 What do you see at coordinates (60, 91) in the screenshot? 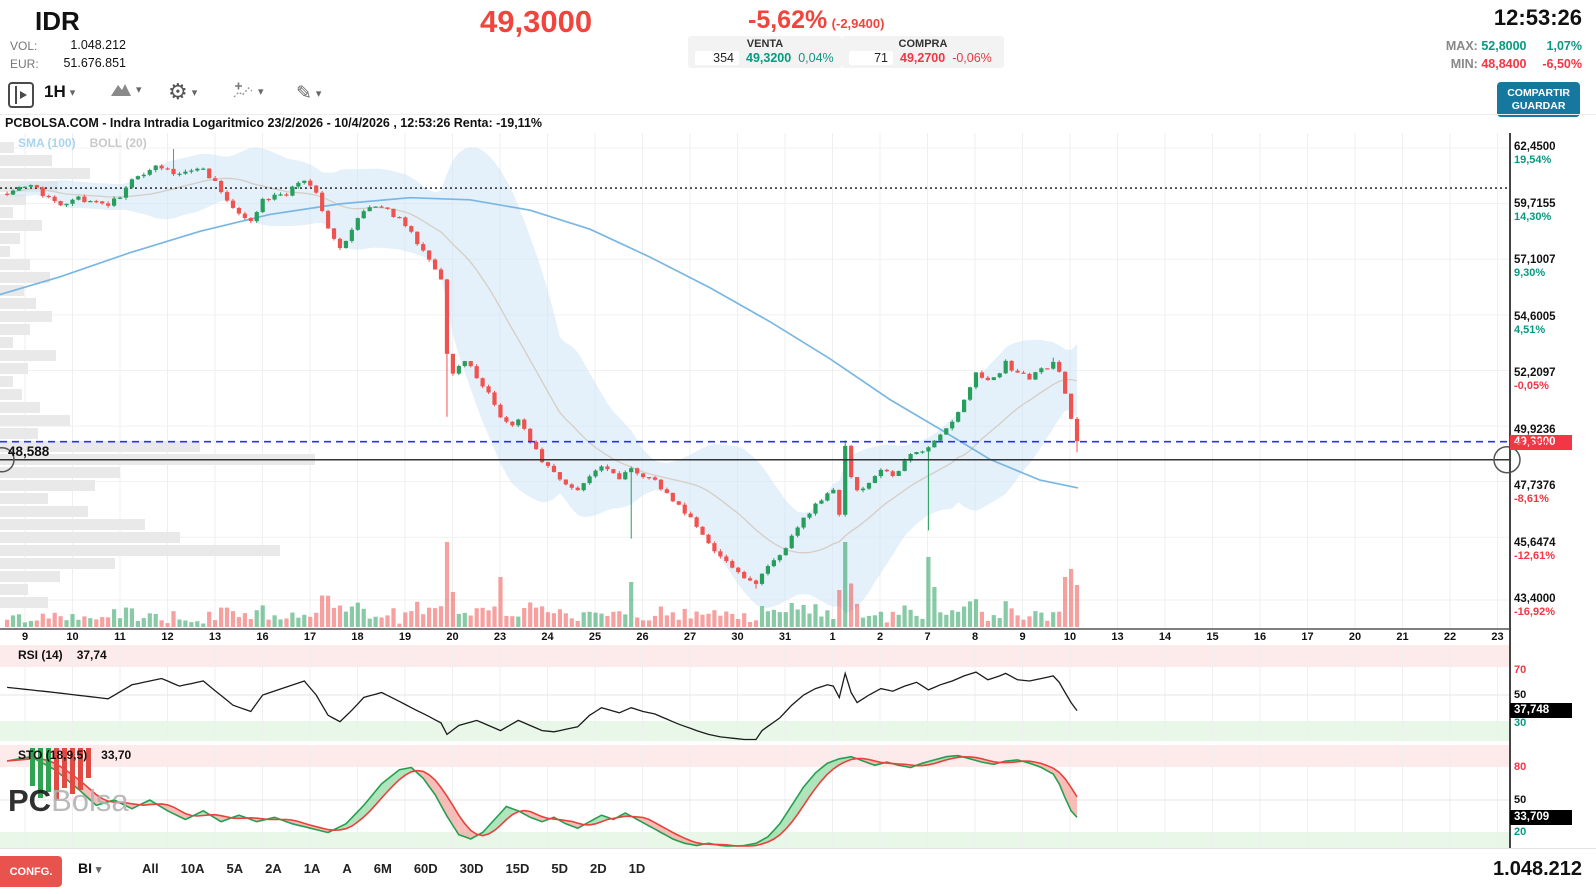
I see `timeframe-select: 1H ▾` at bounding box center [60, 91].